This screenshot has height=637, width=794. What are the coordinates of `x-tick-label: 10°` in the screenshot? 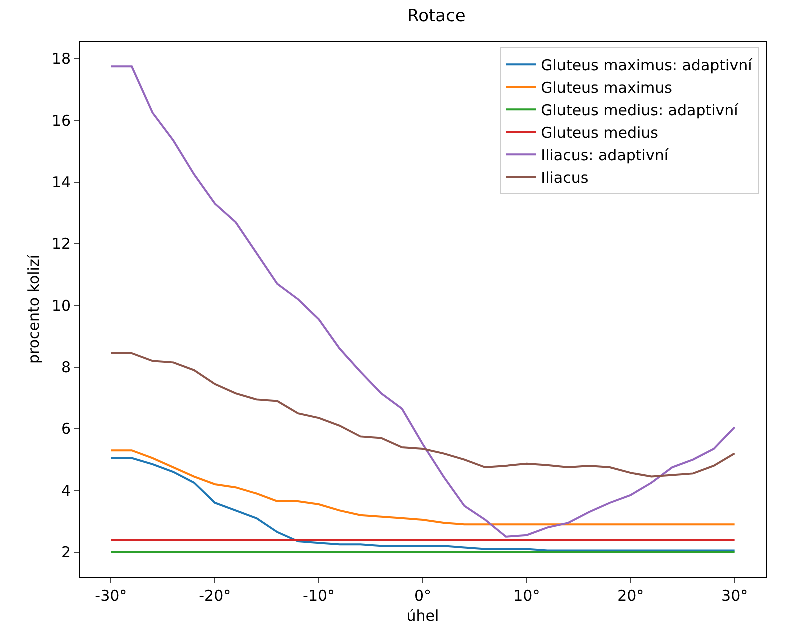 It's located at (527, 596).